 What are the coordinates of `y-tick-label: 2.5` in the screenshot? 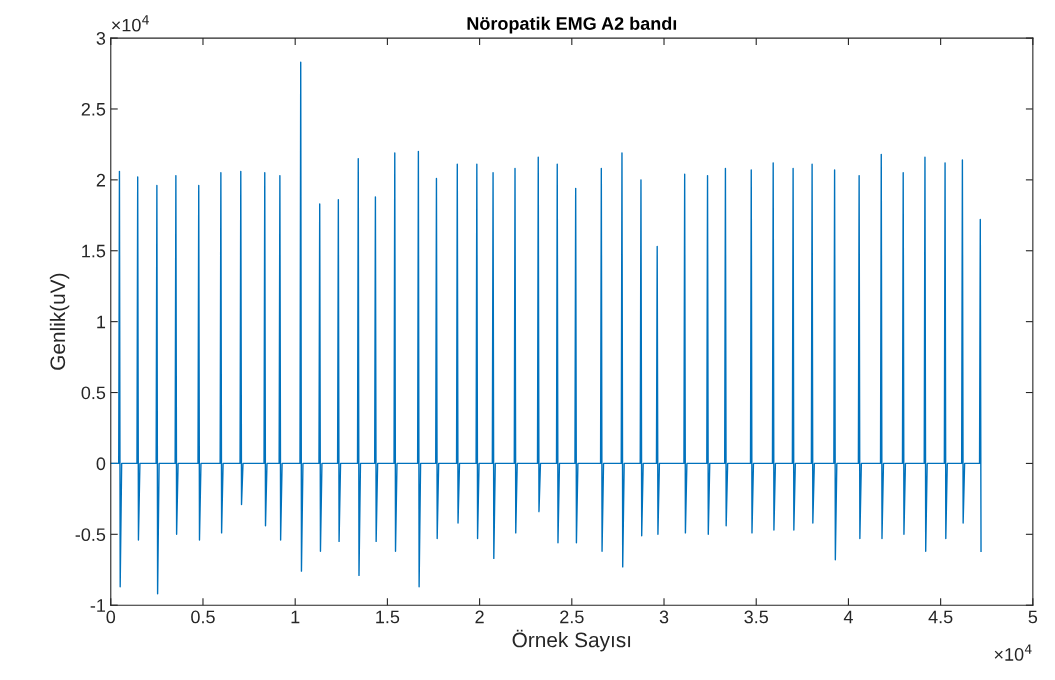 It's located at (93, 109).